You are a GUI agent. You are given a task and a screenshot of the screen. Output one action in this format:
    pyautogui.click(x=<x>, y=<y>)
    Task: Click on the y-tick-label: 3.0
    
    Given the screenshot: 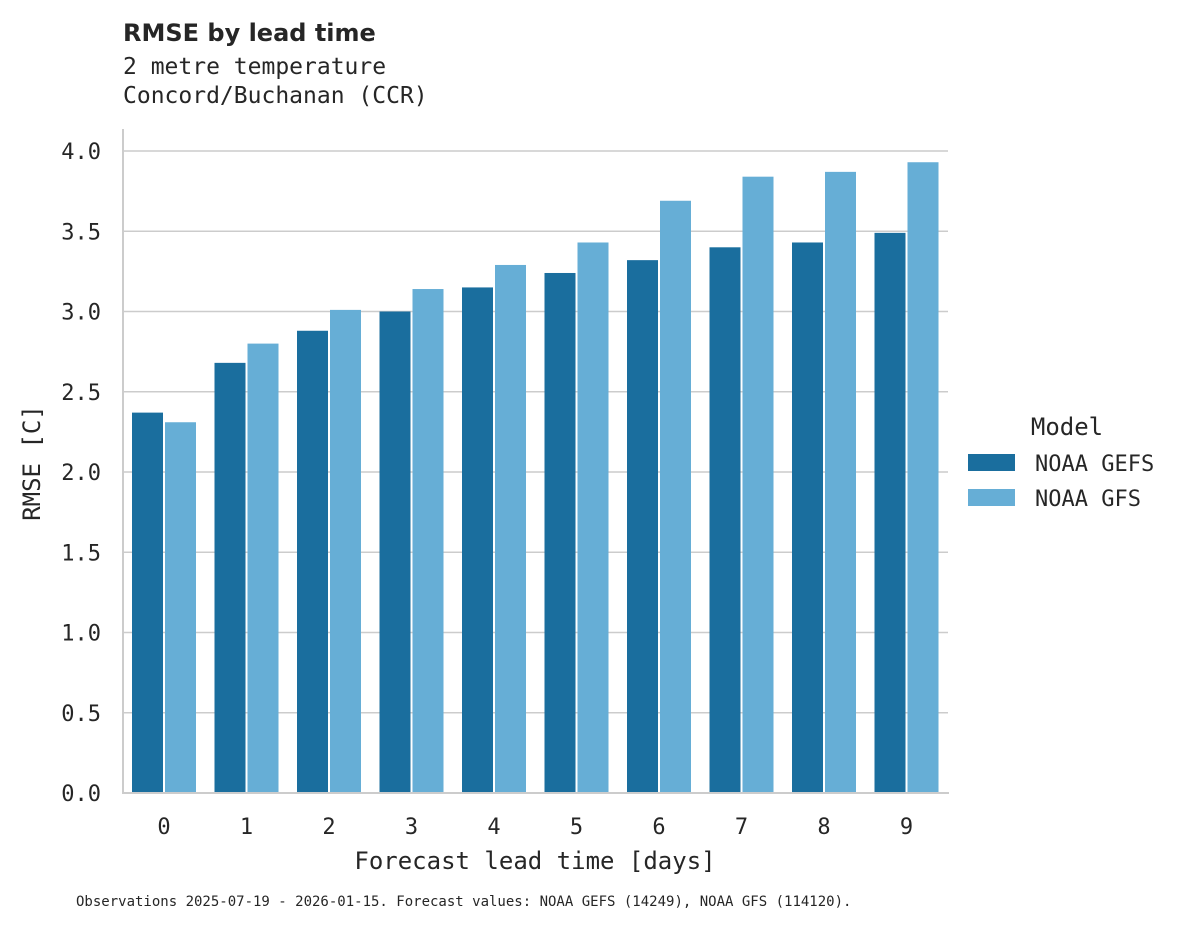 What is the action you would take?
    pyautogui.click(x=81, y=313)
    